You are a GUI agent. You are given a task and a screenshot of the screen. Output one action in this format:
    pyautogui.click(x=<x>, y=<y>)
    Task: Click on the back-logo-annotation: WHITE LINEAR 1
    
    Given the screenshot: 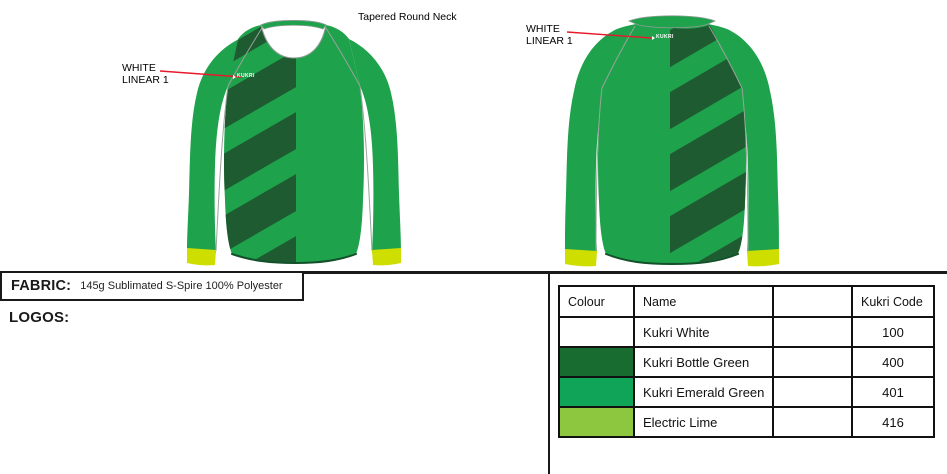 What is the action you would take?
    pyautogui.click(x=549, y=35)
    